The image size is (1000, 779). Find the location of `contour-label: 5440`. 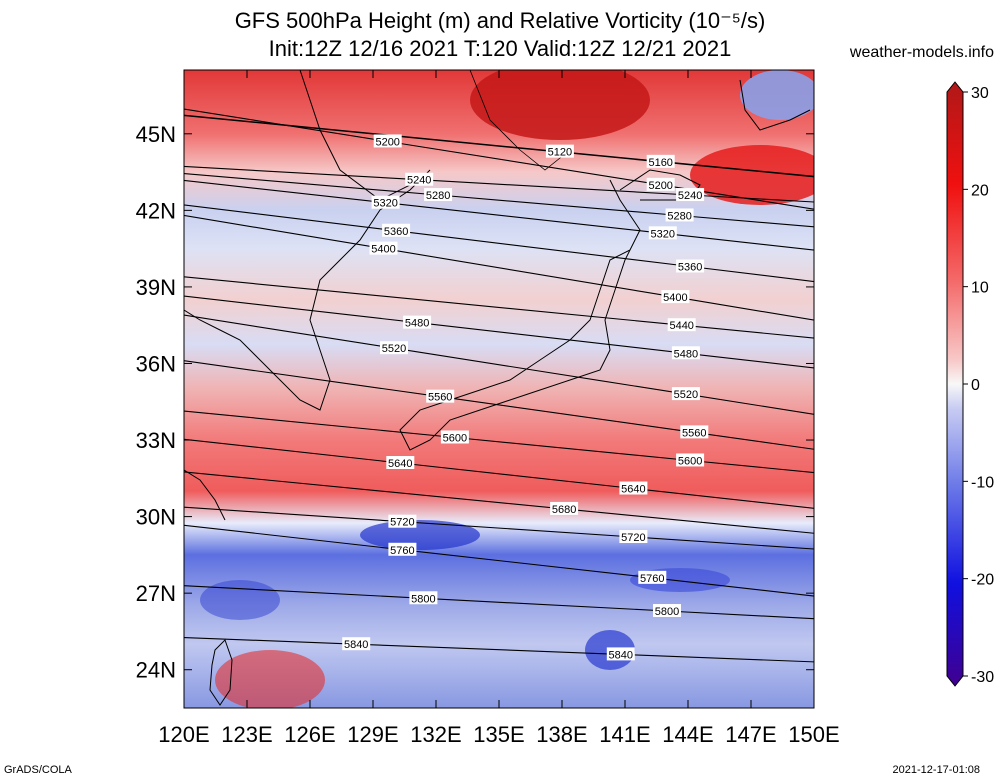

contour-label: 5440 is located at coordinates (681, 326).